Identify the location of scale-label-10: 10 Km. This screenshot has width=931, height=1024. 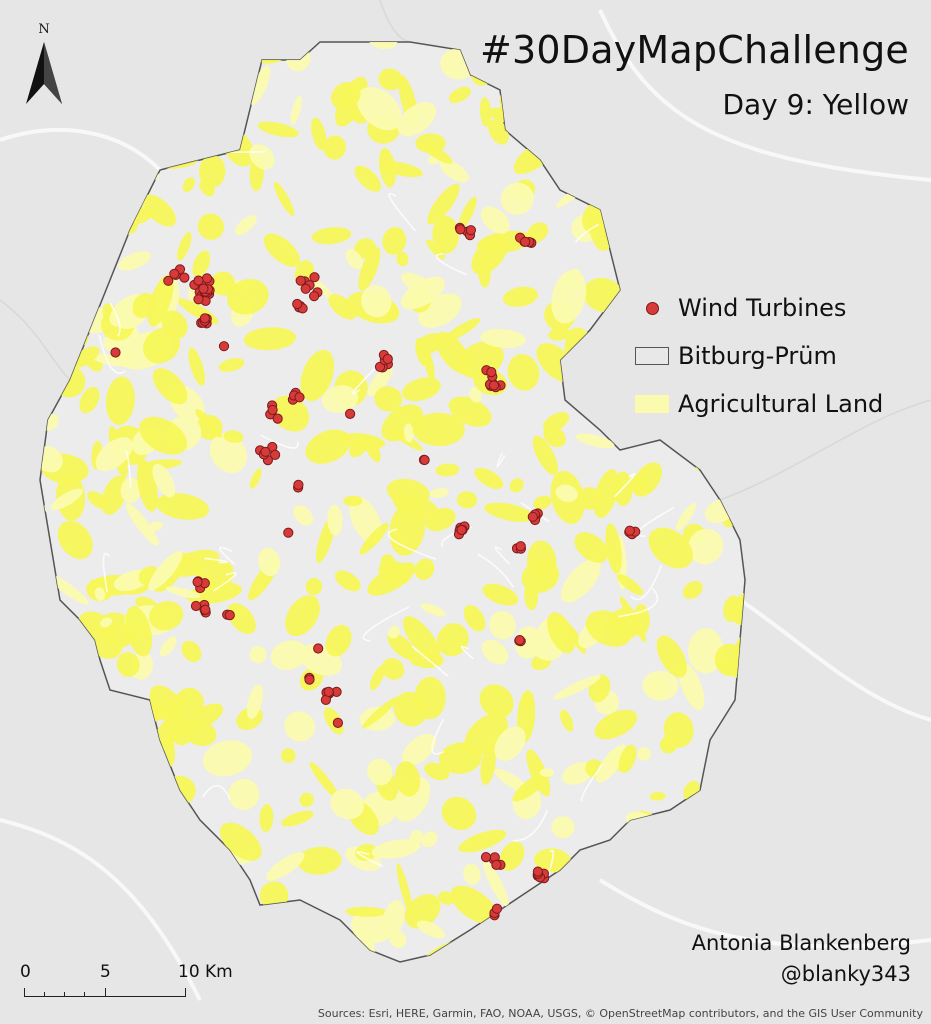
(205, 972).